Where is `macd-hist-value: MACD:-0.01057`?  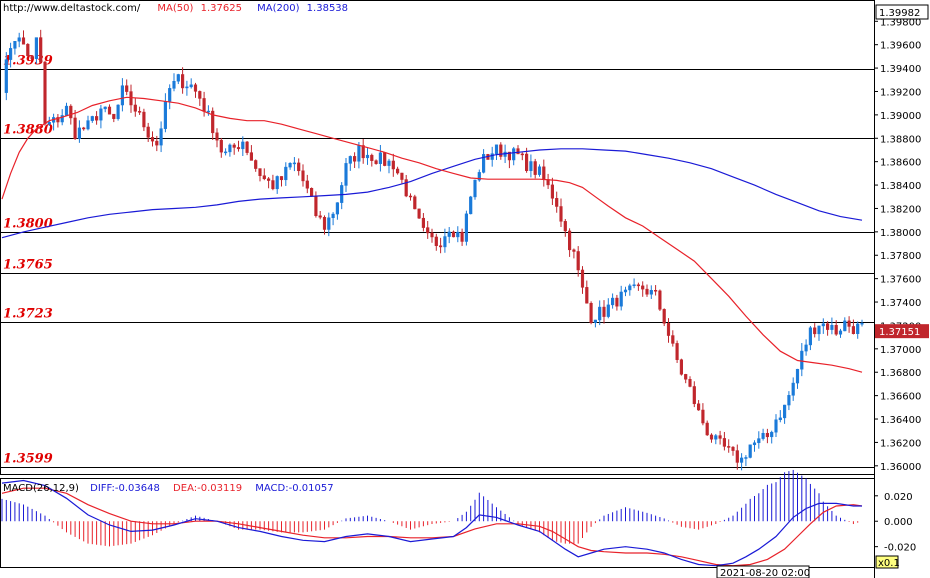
macd-hist-value: MACD:-0.01057 is located at coordinates (294, 488).